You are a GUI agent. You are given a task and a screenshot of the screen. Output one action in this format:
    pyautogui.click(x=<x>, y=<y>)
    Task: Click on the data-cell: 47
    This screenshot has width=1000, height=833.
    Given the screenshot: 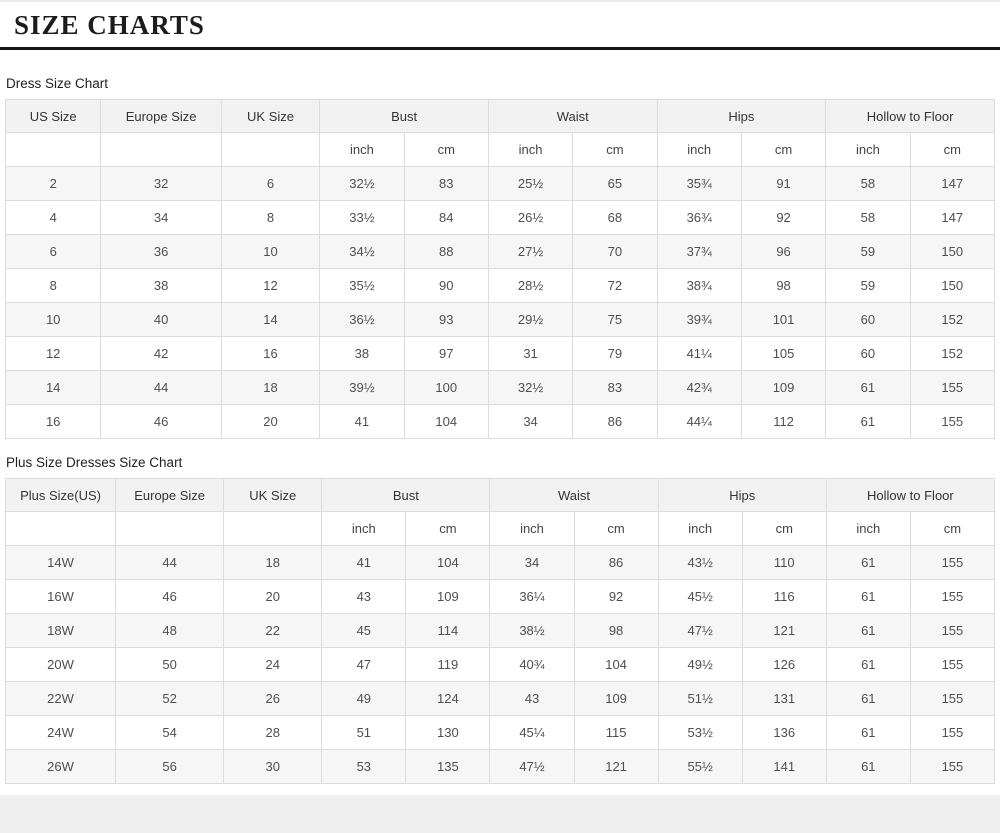 What is the action you would take?
    pyautogui.click(x=364, y=664)
    